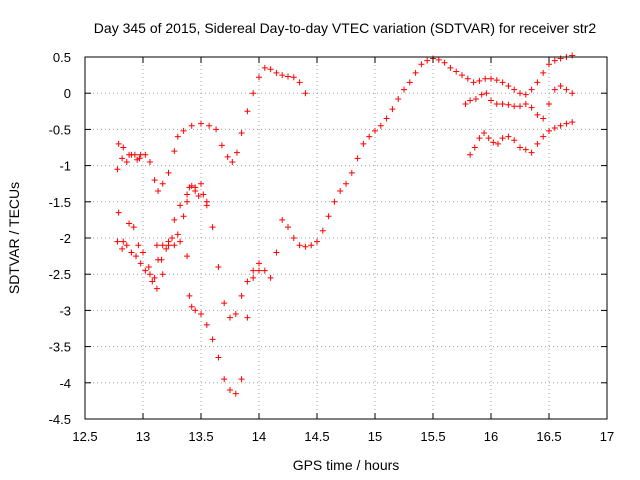  Describe the element at coordinates (60, 238) in the screenshot. I see `y-tick-labels: 0.5 0 -0.5 -1 -1.5 -2 -2.5 -3 -3.5 -4 -4.5` at that location.